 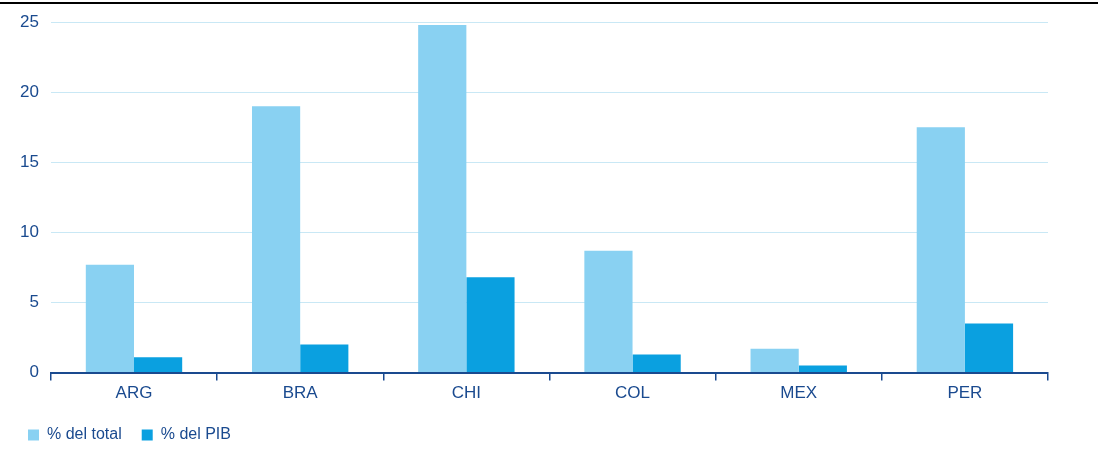 I want to click on x-tick-label: PER, so click(x=965, y=393).